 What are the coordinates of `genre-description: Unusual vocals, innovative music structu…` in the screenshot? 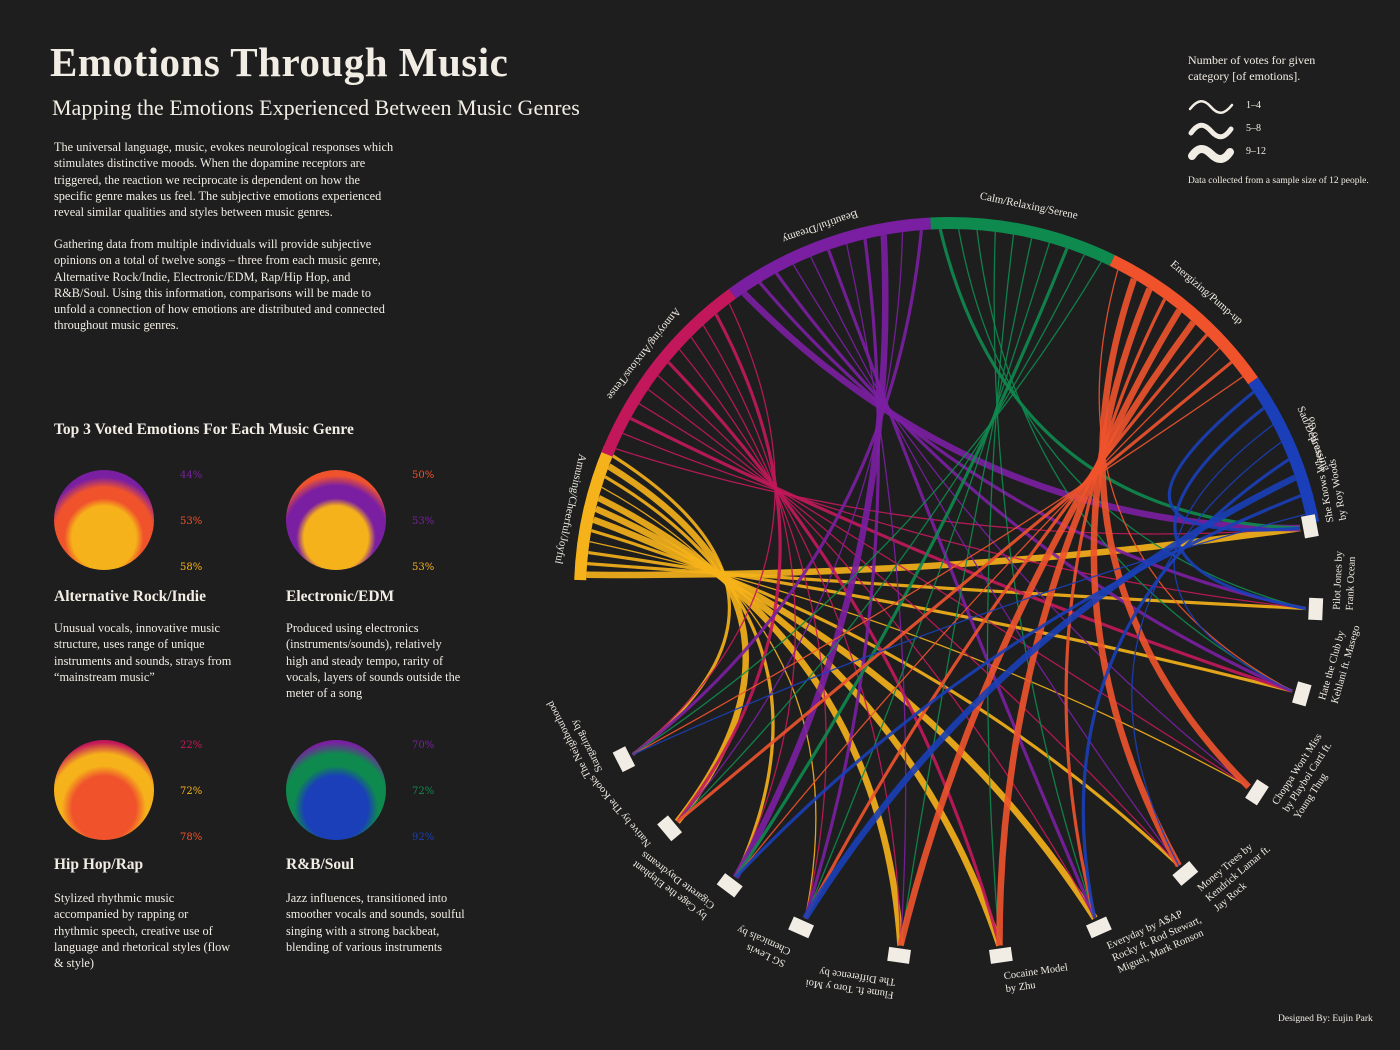 It's located at (143, 652).